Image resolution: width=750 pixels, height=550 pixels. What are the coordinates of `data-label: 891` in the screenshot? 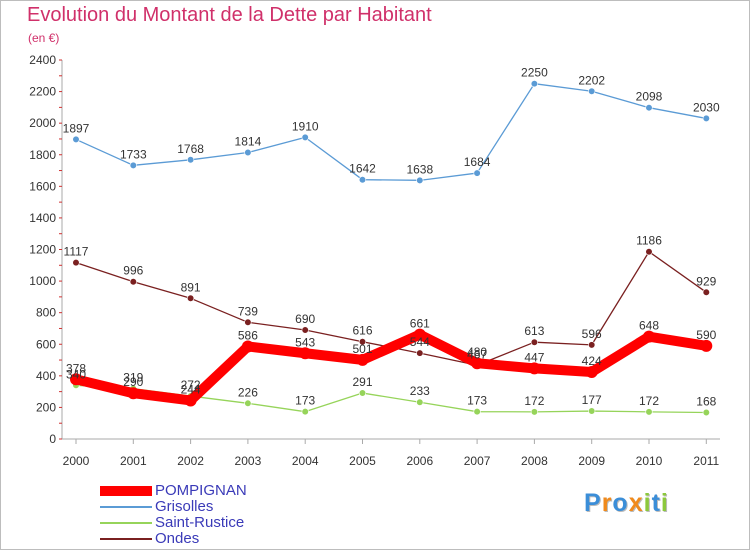 It's located at (191, 287).